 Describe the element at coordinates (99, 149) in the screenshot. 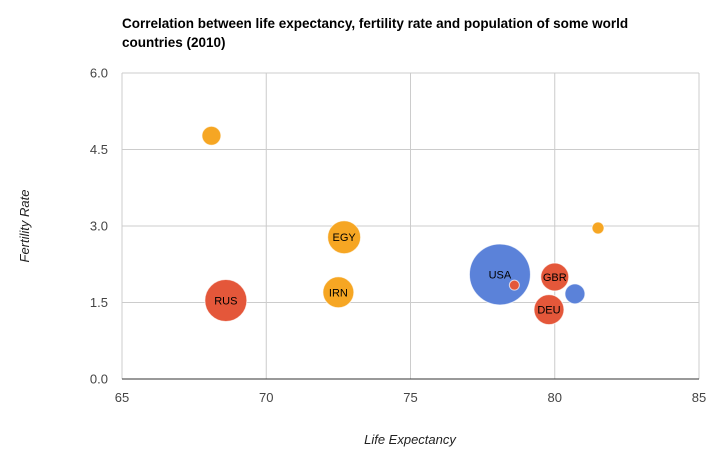

I see `y-tick-label-3: 4.5` at that location.